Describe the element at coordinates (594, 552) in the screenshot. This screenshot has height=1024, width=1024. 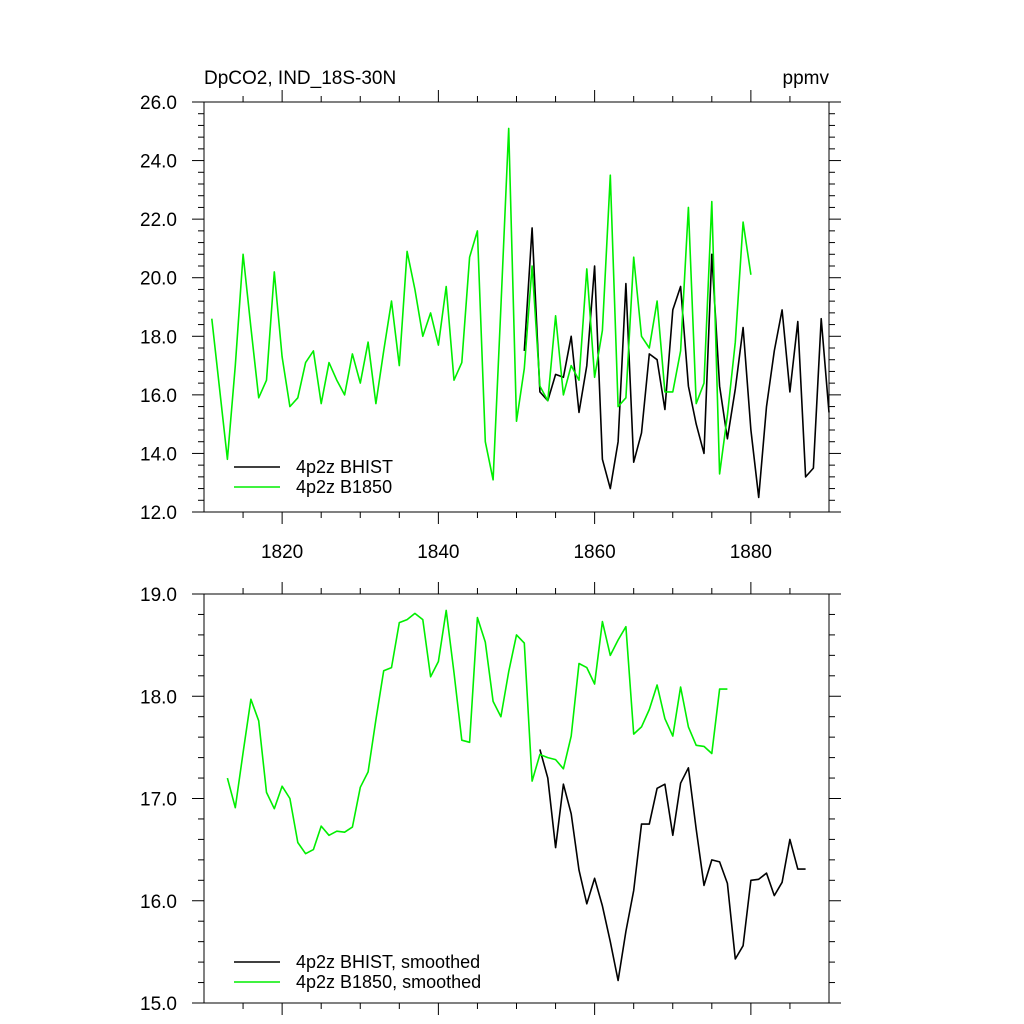
I see `x-tick-label: 1860` at that location.